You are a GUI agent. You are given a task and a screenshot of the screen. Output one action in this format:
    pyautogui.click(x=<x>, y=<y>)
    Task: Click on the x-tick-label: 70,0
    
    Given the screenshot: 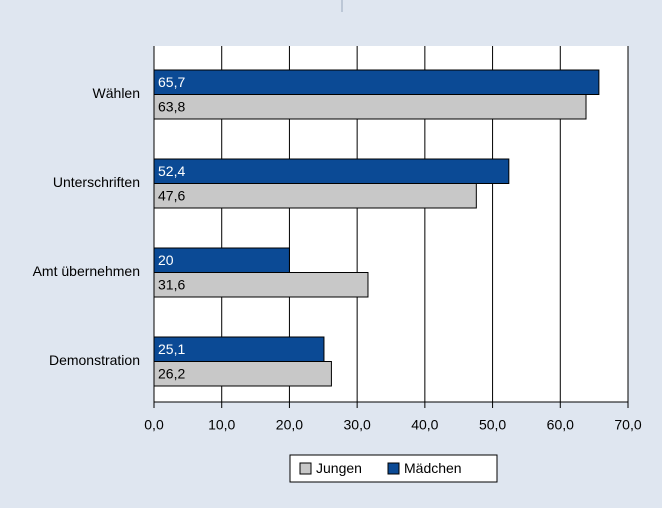 What is the action you would take?
    pyautogui.click(x=627, y=425)
    